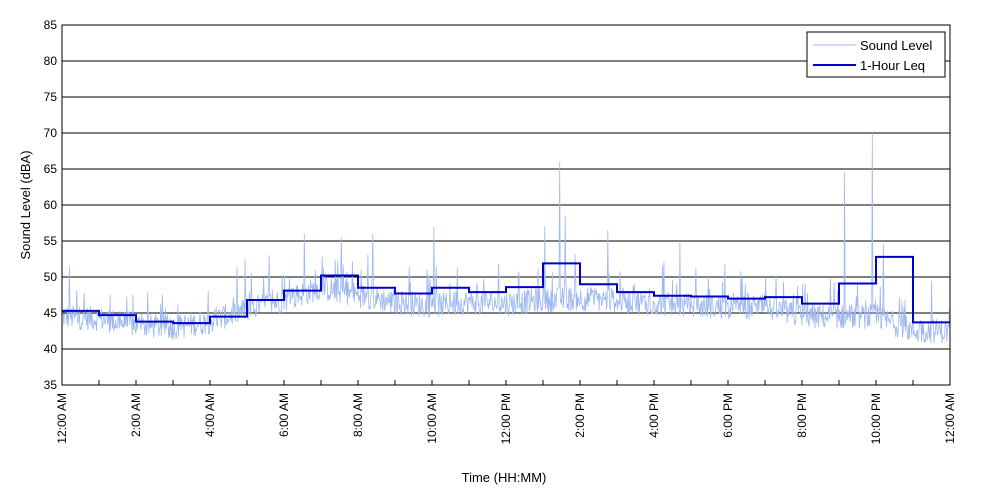 This screenshot has height=500, width=1000. What do you see at coordinates (728, 415) in the screenshot?
I see `x-tick-label: 6:00 PM` at bounding box center [728, 415].